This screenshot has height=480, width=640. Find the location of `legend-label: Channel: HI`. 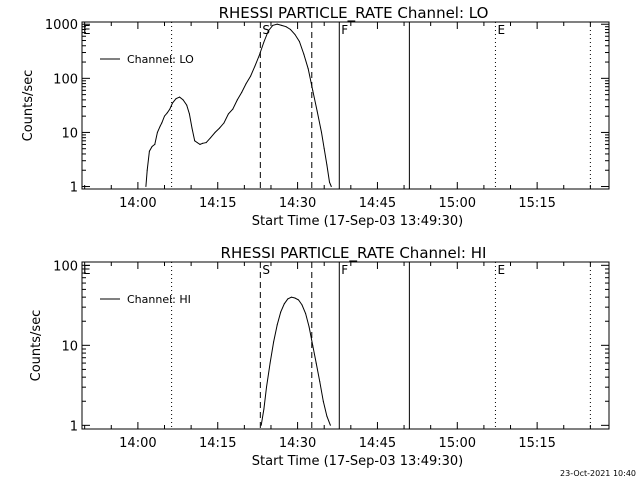

legend-label: Channel: HI is located at coordinates (159, 299).